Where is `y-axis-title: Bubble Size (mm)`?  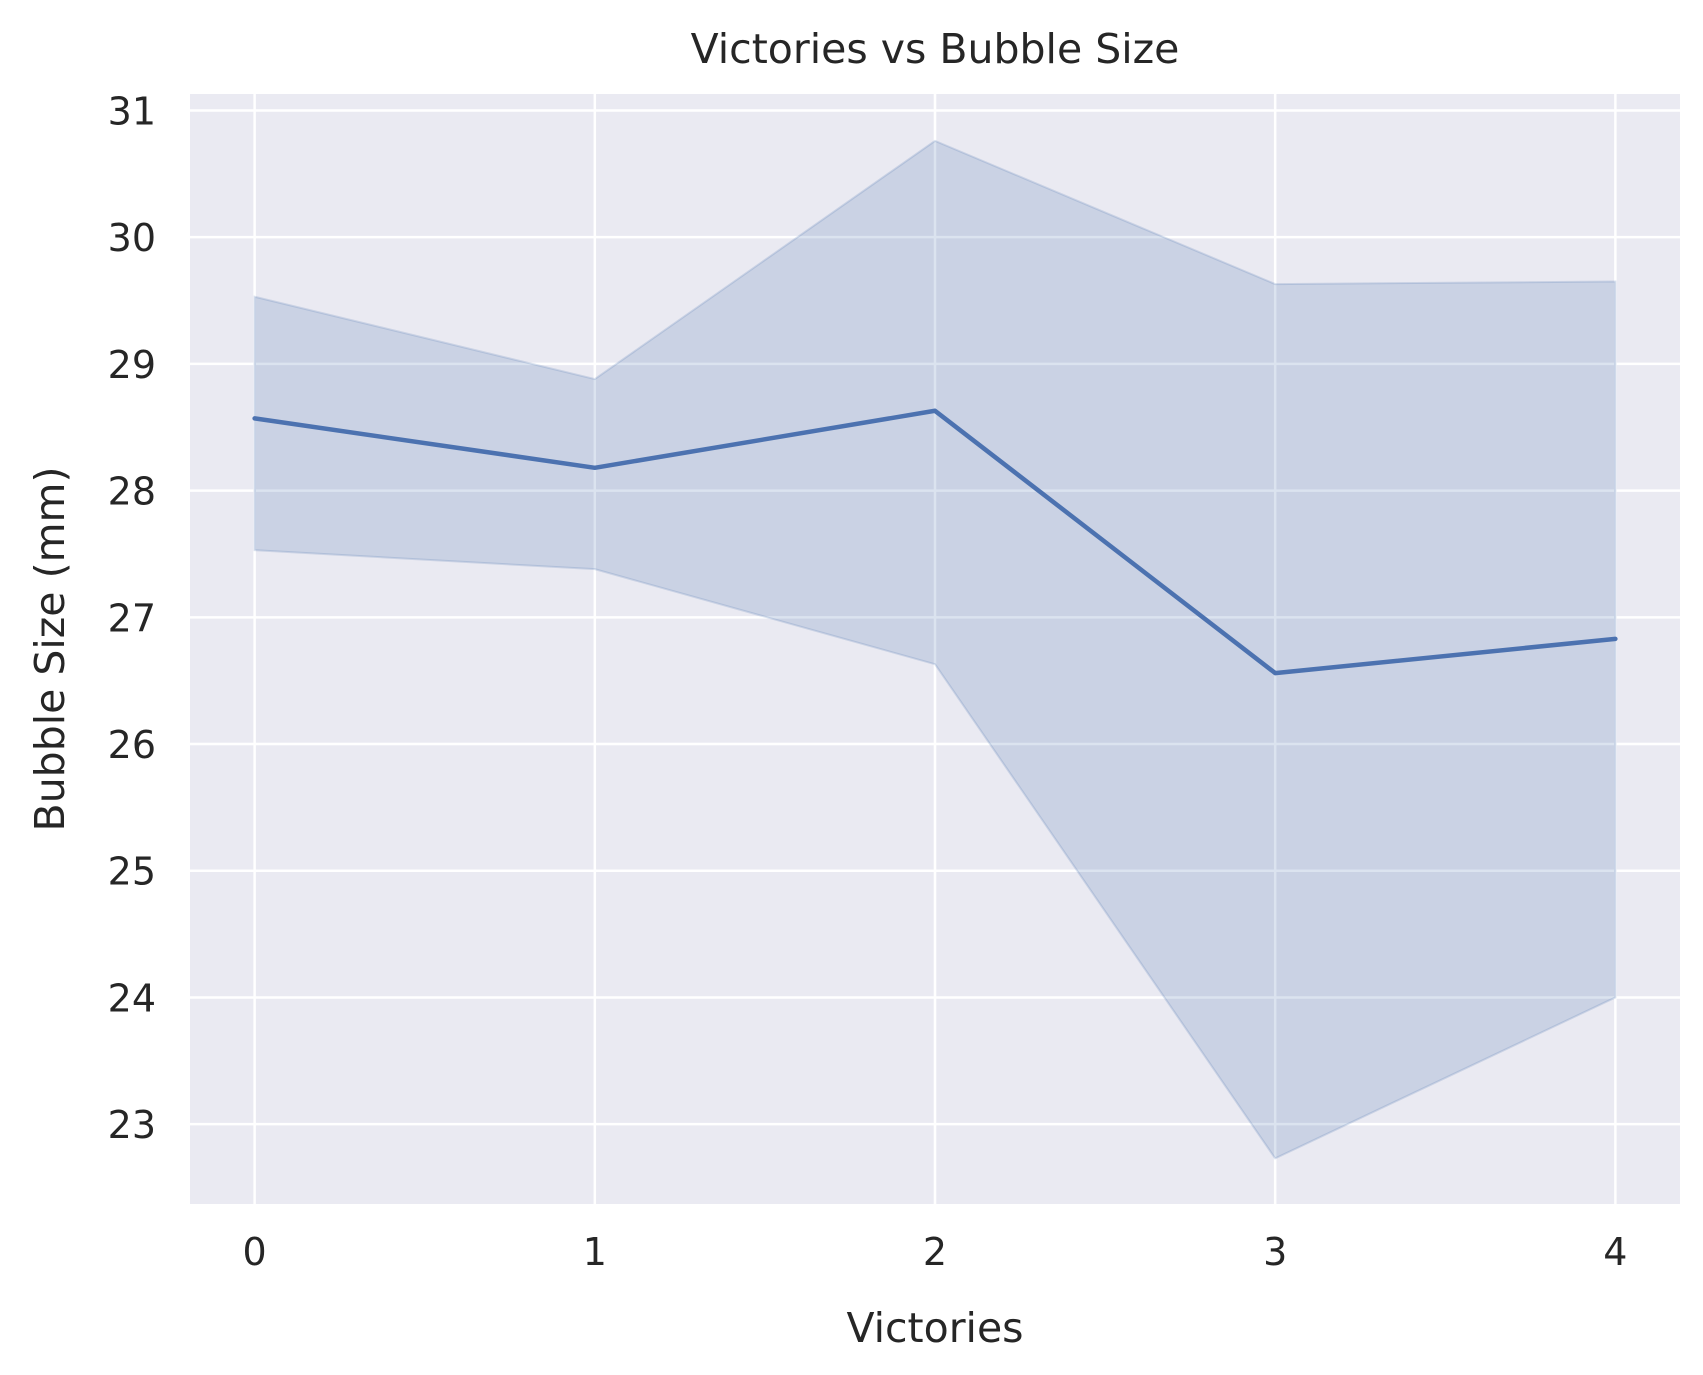
y-axis-title: Bubble Size (mm) is located at coordinates (50, 649).